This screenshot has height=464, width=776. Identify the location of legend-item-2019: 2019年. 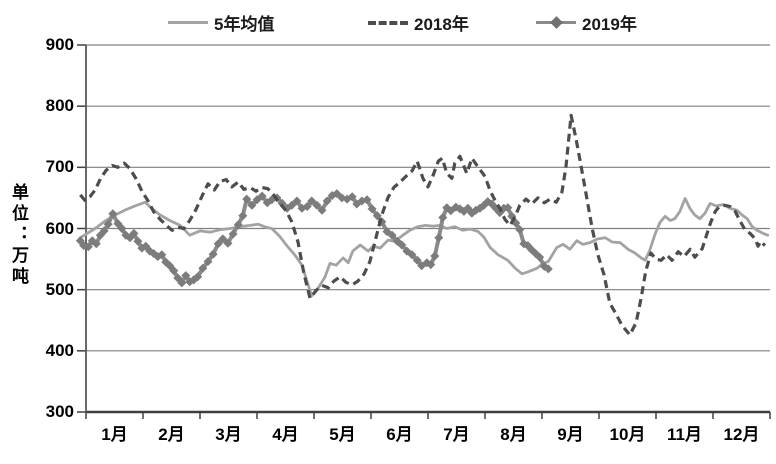
(586, 22).